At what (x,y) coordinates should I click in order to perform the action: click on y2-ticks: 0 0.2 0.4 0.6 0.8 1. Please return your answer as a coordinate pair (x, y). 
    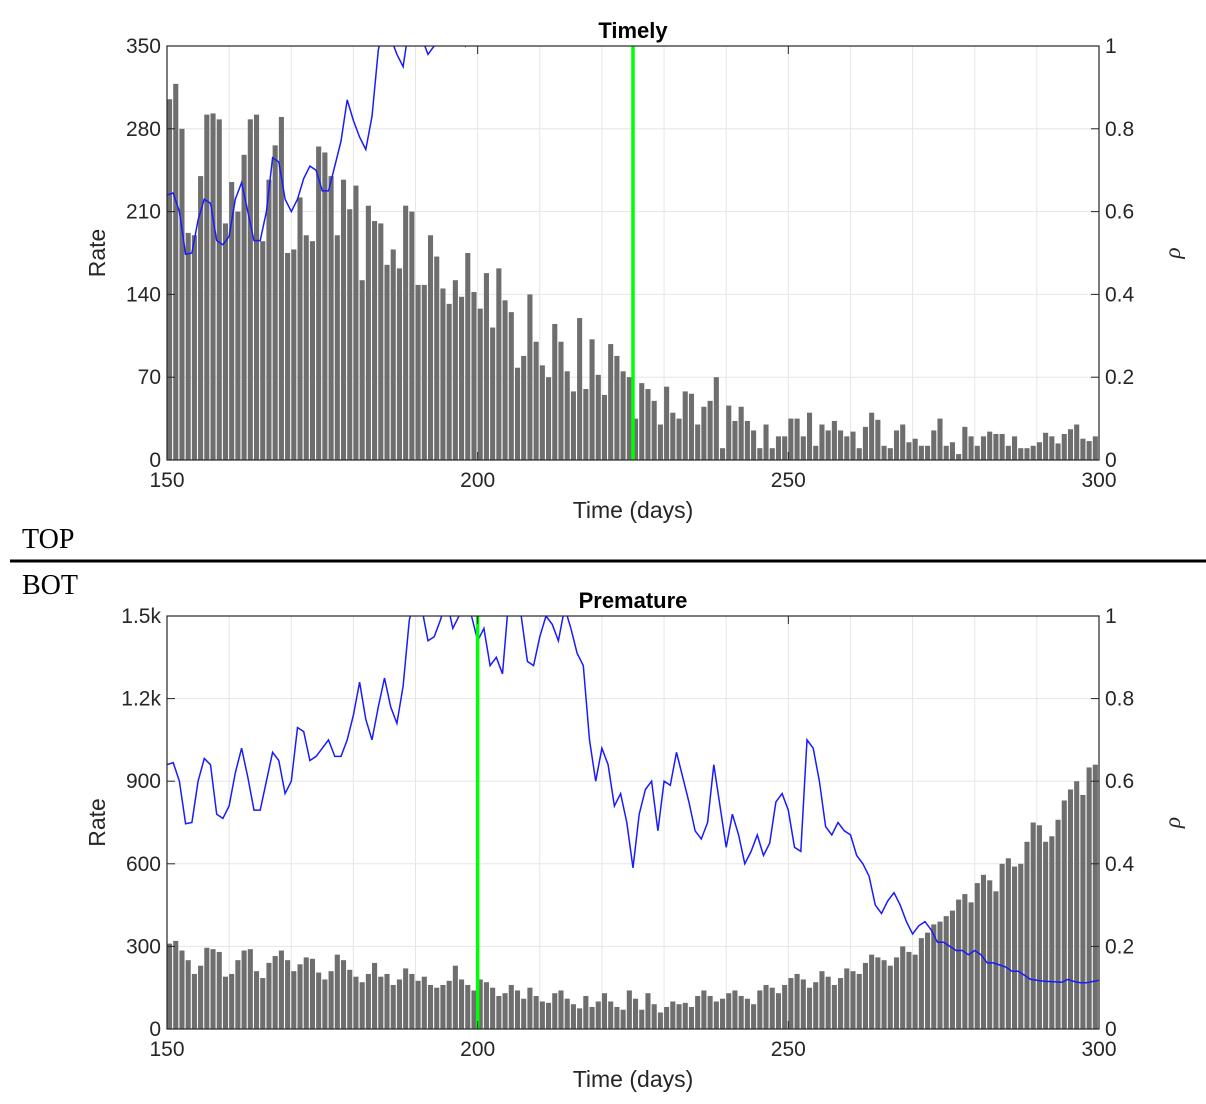
    Looking at the image, I should click on (1113, 253).